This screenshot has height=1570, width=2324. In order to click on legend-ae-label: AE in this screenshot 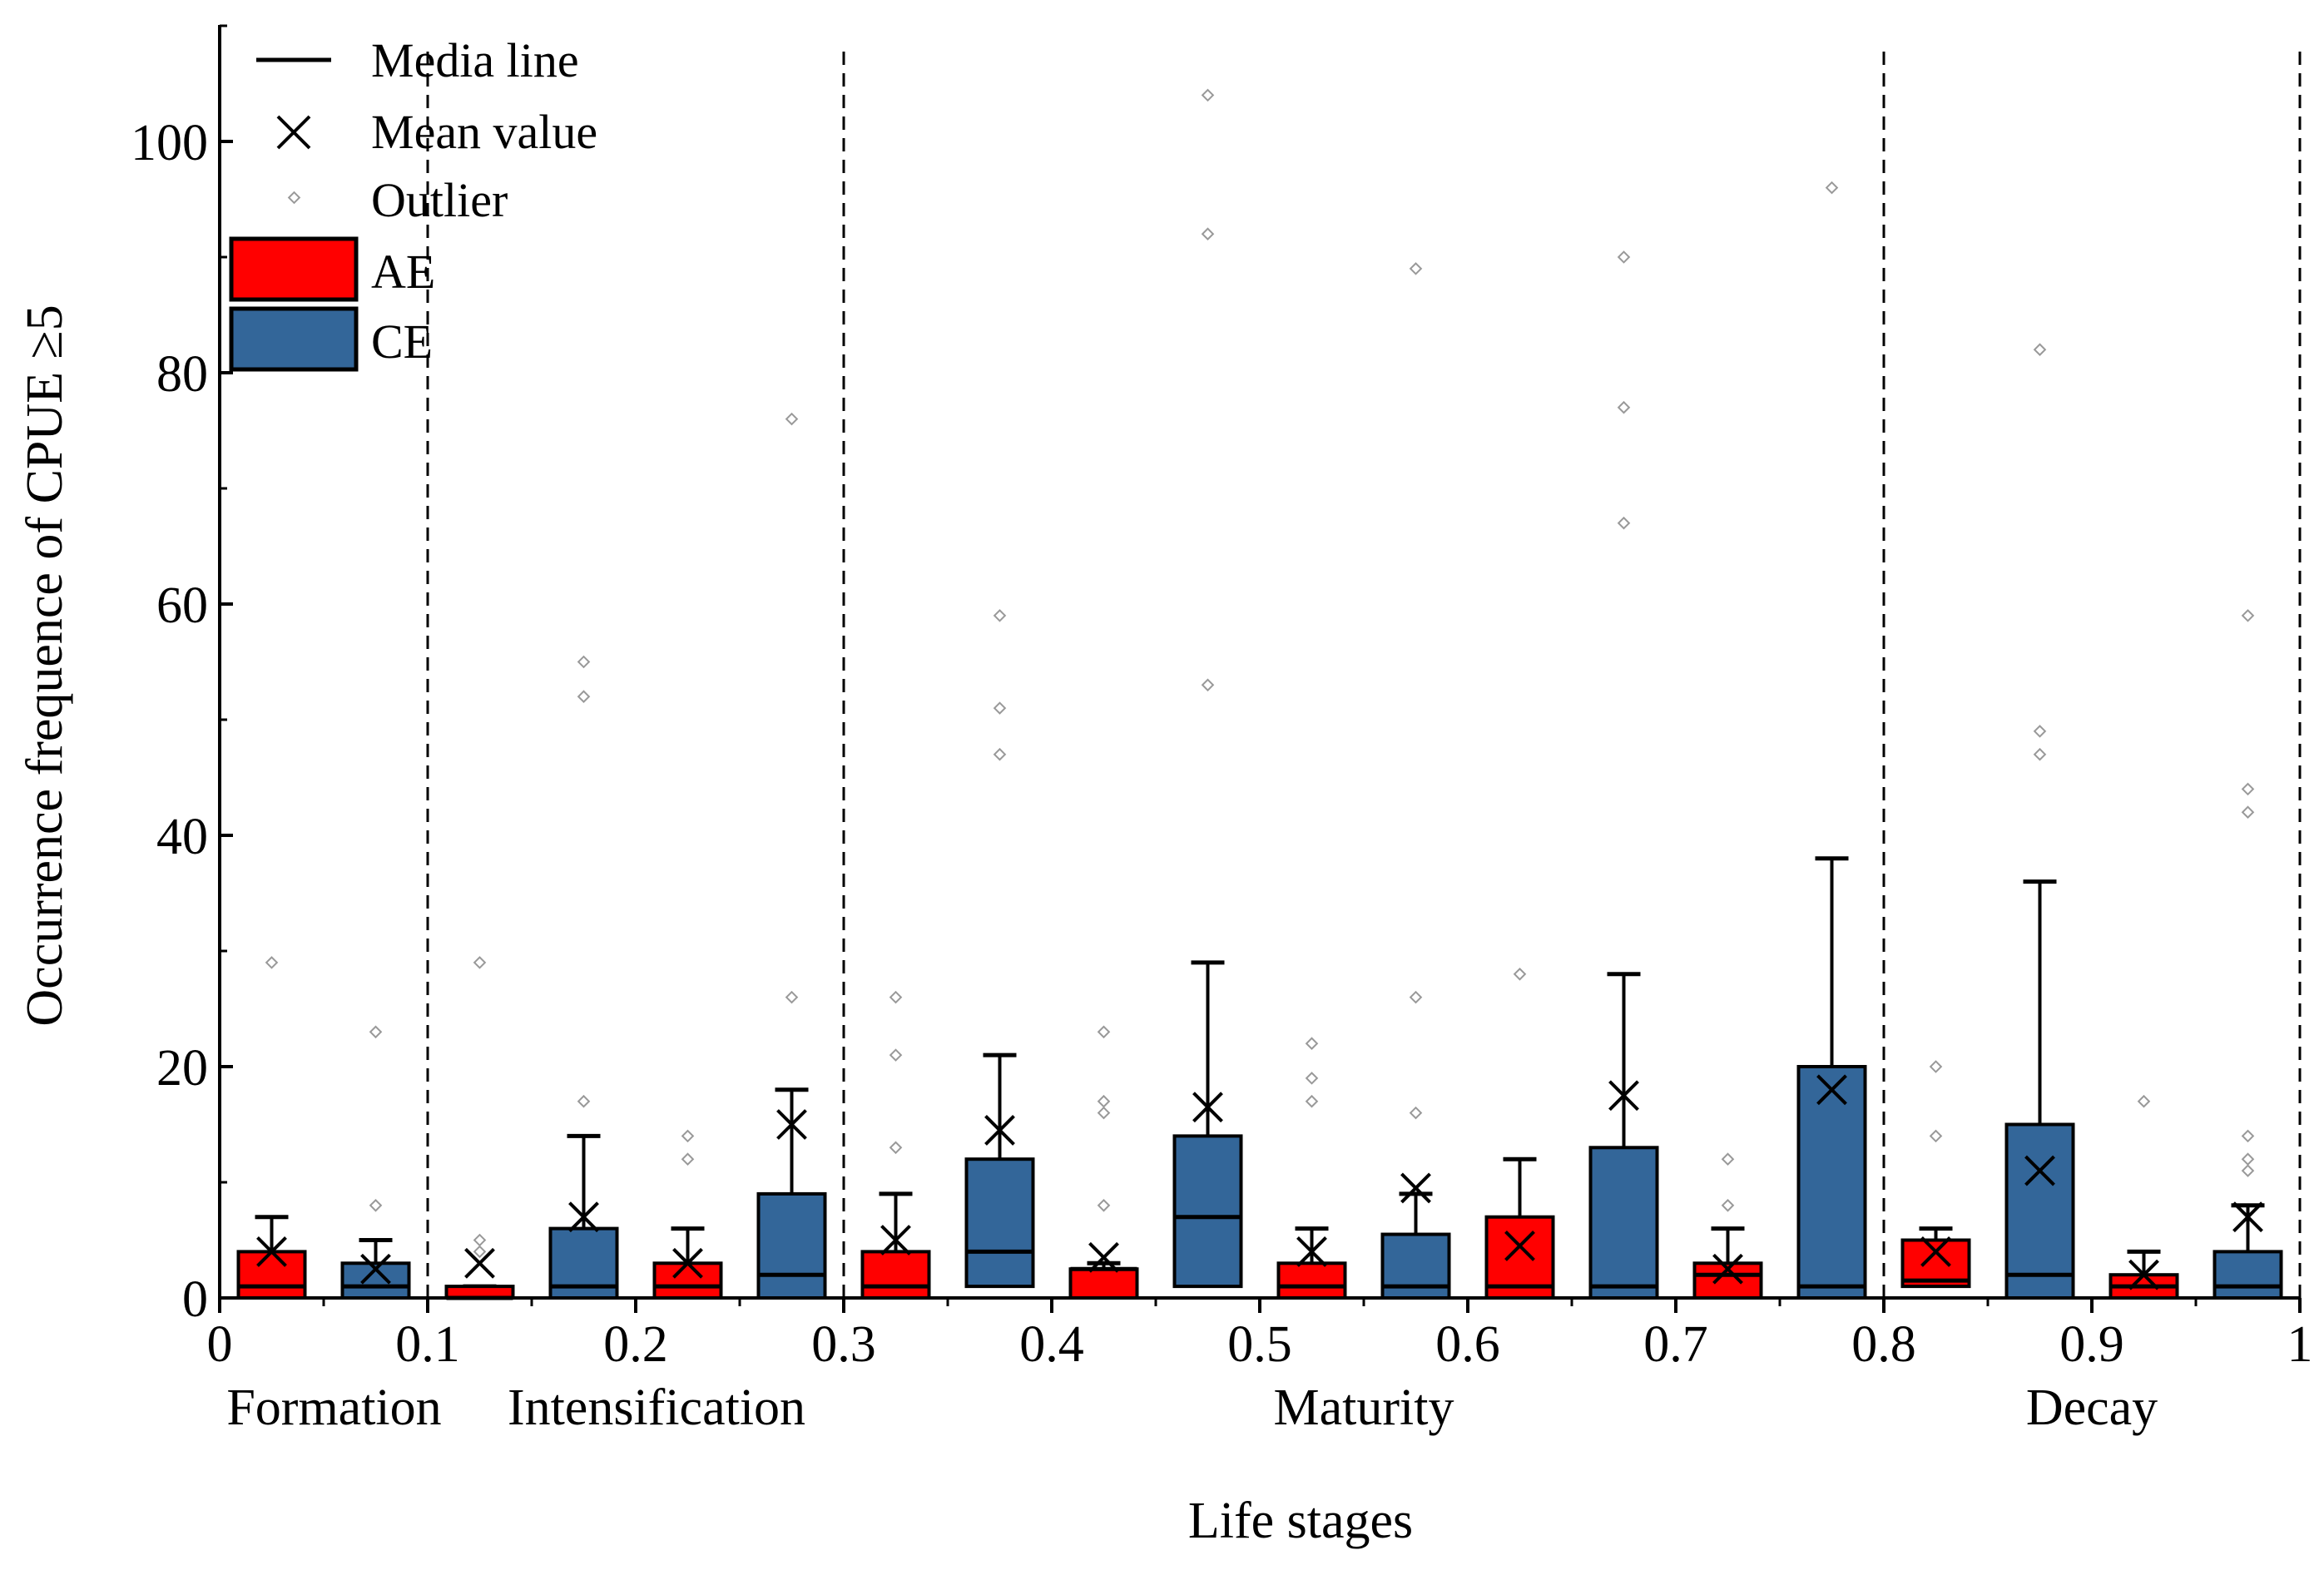, I will do `click(403, 272)`.